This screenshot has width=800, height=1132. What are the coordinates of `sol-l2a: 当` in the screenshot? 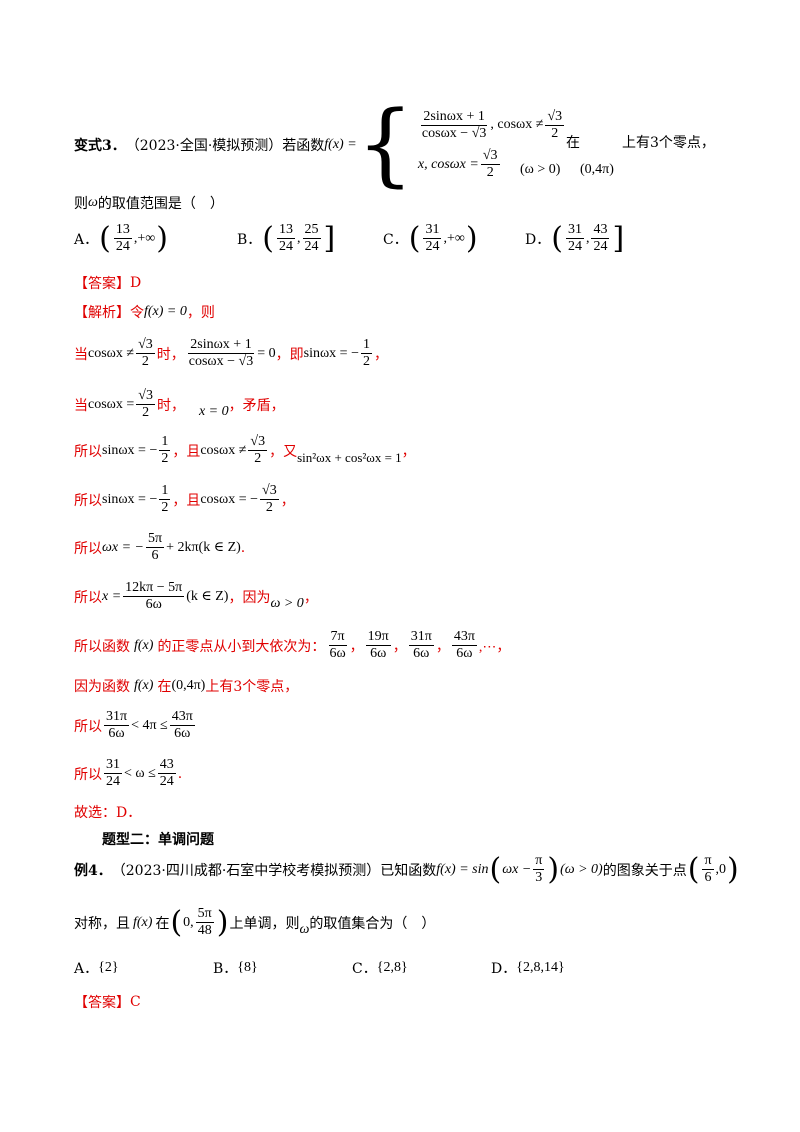 It's located at (81, 354).